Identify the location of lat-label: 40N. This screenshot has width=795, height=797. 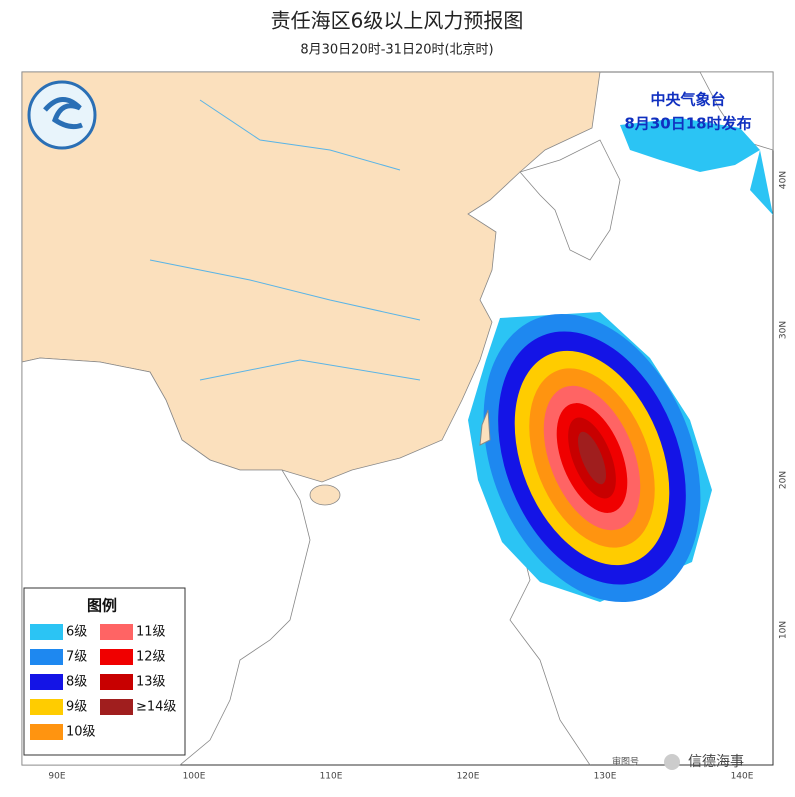
(784, 180).